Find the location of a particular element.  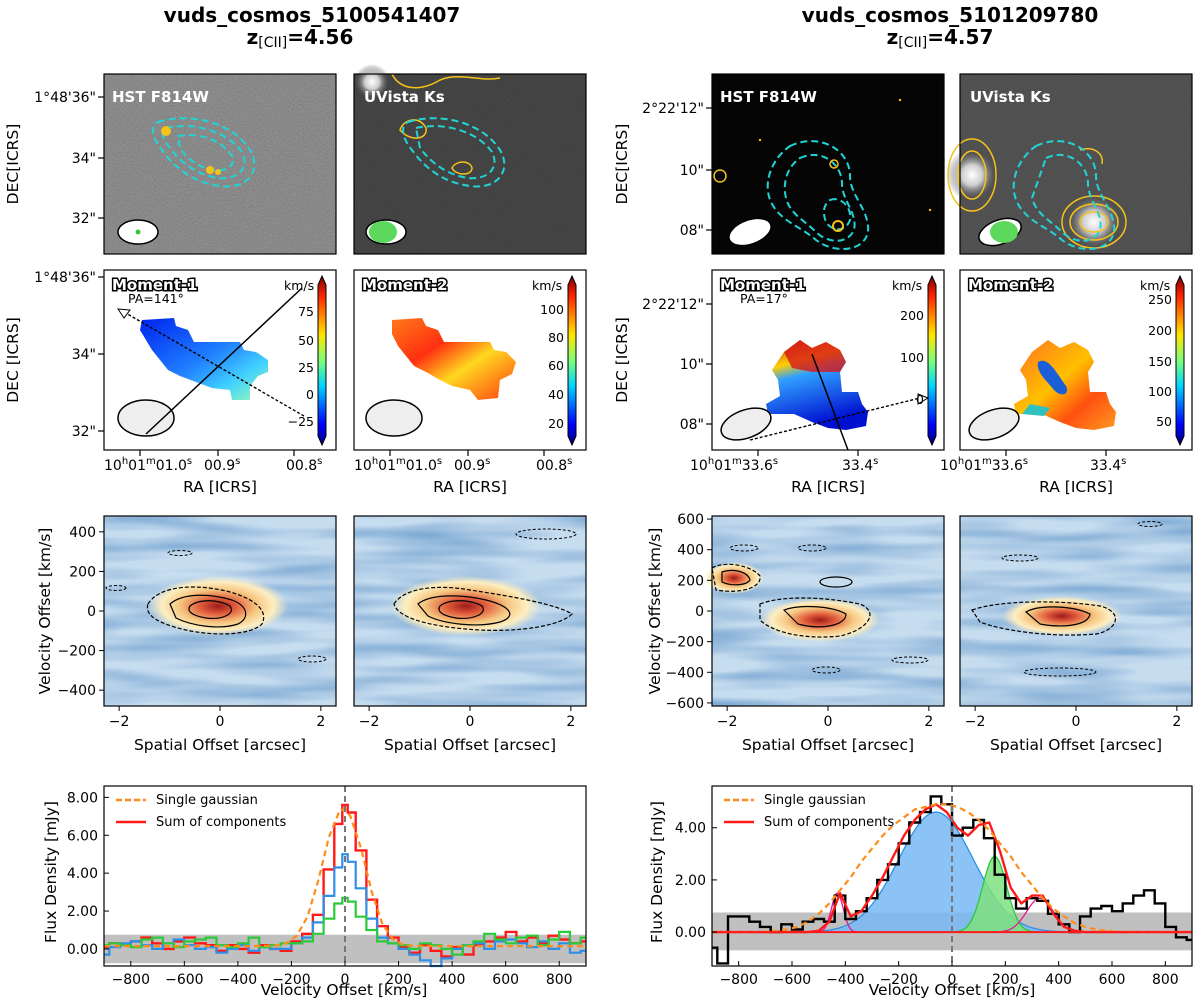

ra-ticks-left-m2: 10h01m01.0s 00.9s 00.8s is located at coordinates (463, 465).